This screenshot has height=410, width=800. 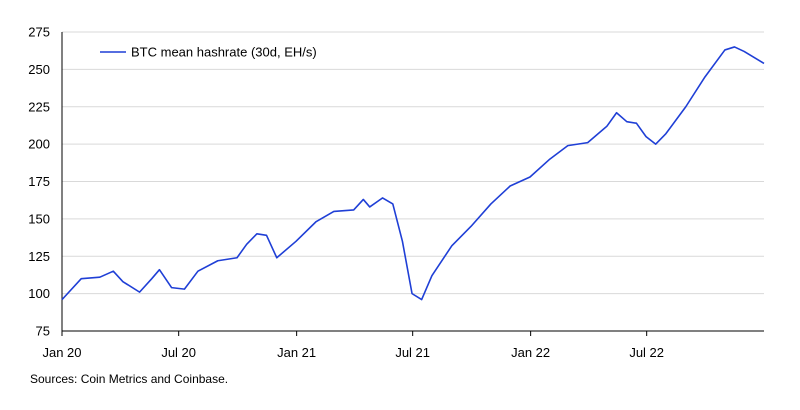 What do you see at coordinates (224, 52) in the screenshot?
I see `legend-label: BTC mean hashrate (30d, EH/s)` at bounding box center [224, 52].